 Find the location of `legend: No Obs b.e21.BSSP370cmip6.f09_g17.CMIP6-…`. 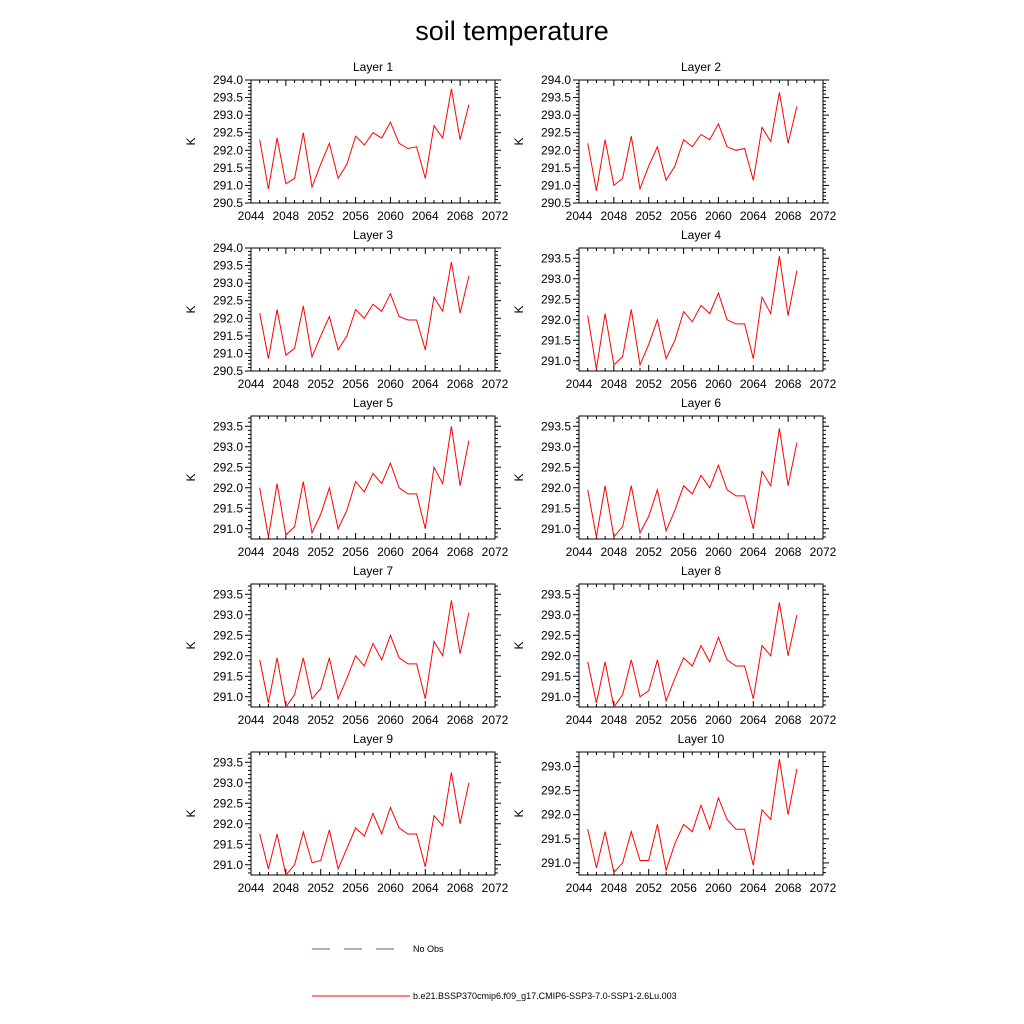

legend: No Obs b.e21.BSSP370cmip6.f09_g17.CMIP6-… is located at coordinates (494, 972).